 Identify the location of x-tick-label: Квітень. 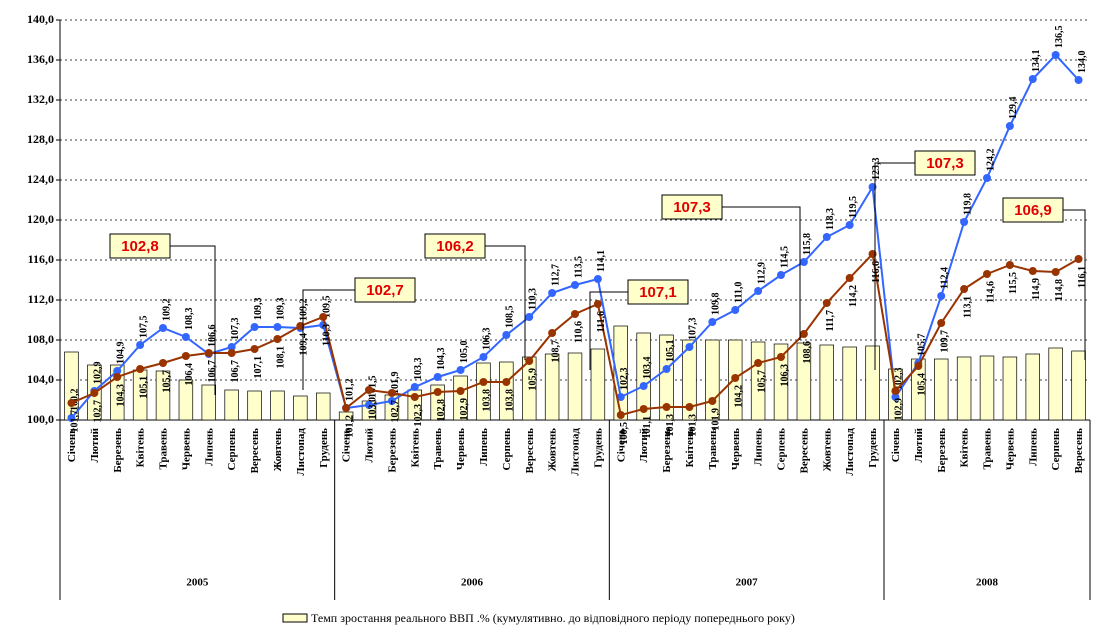
(965, 448).